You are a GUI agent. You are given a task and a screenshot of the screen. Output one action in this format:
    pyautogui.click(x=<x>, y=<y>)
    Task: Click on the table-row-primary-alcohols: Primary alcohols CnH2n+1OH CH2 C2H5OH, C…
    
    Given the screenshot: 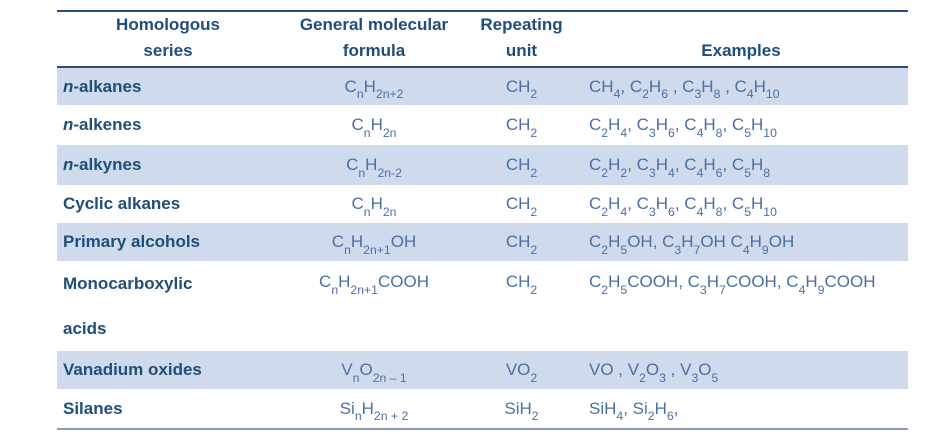 What is the action you would take?
    pyautogui.click(x=482, y=242)
    